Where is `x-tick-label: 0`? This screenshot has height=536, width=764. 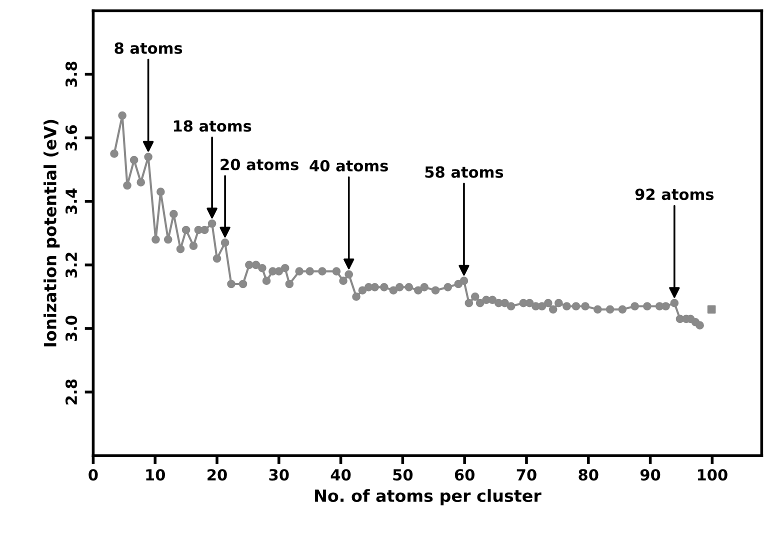 x-tick-label: 0 is located at coordinates (93, 475).